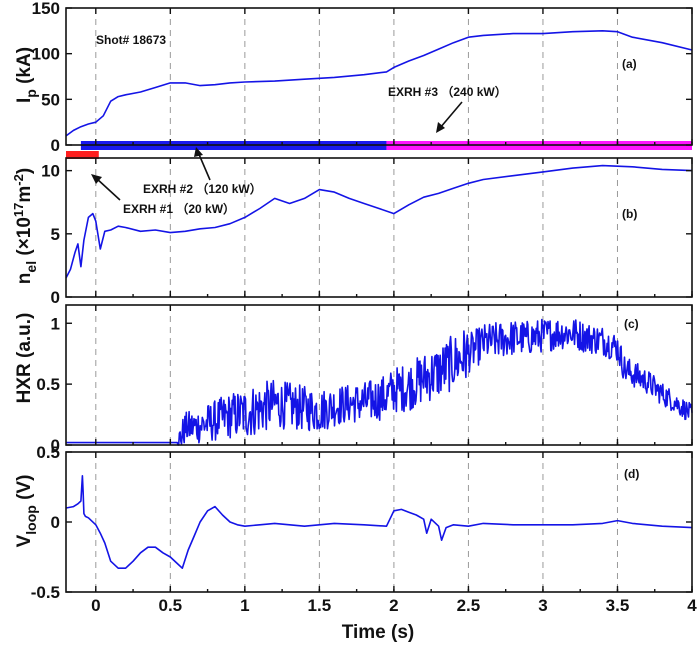 Image resolution: width=700 pixels, height=645 pixels. What do you see at coordinates (50, 171) in the screenshot?
I see `y-tick-label: 10` at bounding box center [50, 171].